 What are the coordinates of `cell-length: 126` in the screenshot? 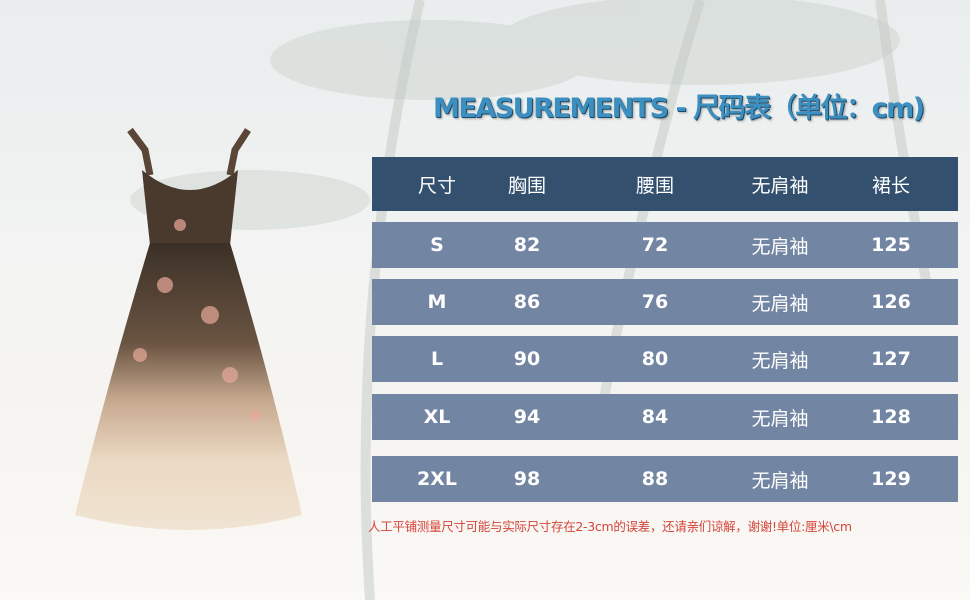 It's located at (891, 302).